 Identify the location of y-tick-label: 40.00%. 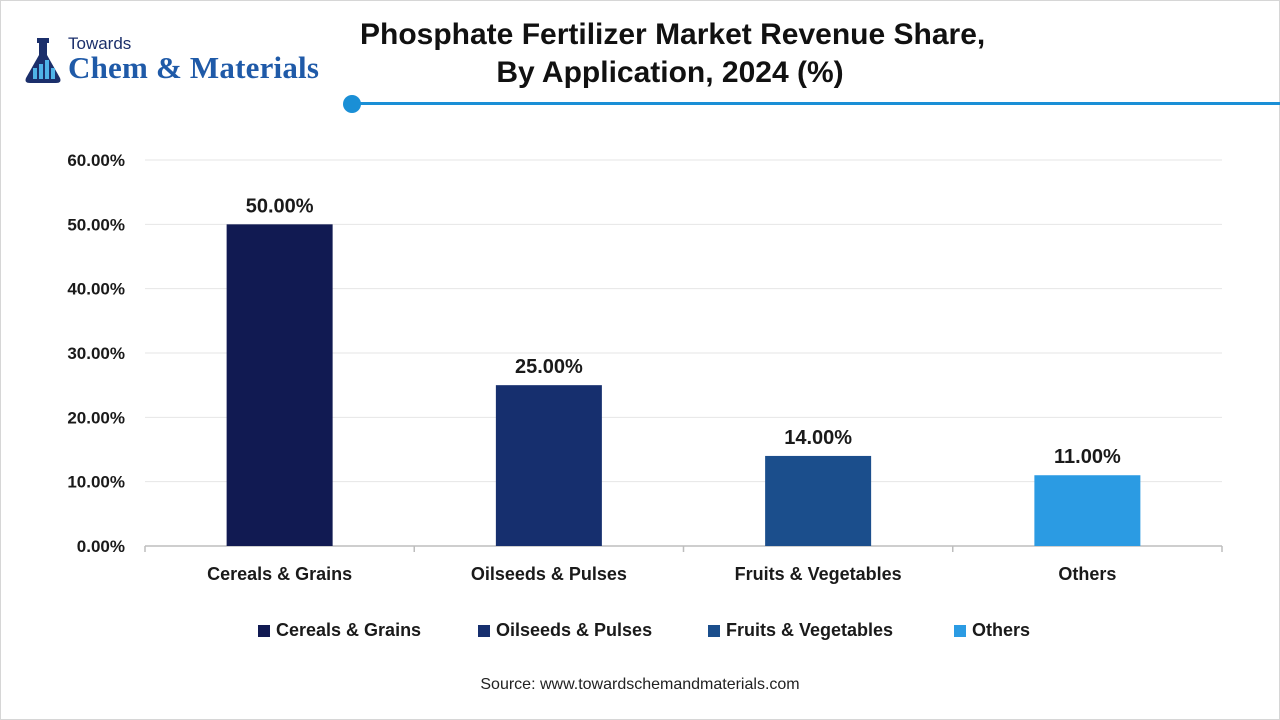
(96, 289).